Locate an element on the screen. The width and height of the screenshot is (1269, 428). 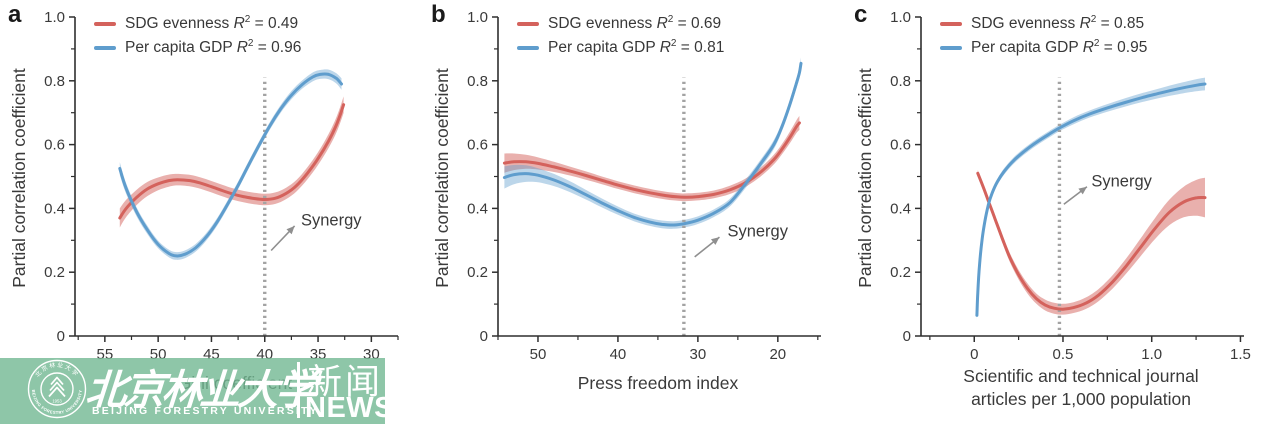
legend-entry-label: SDG evenness R2 = 0.85 is located at coordinates (1058, 22).